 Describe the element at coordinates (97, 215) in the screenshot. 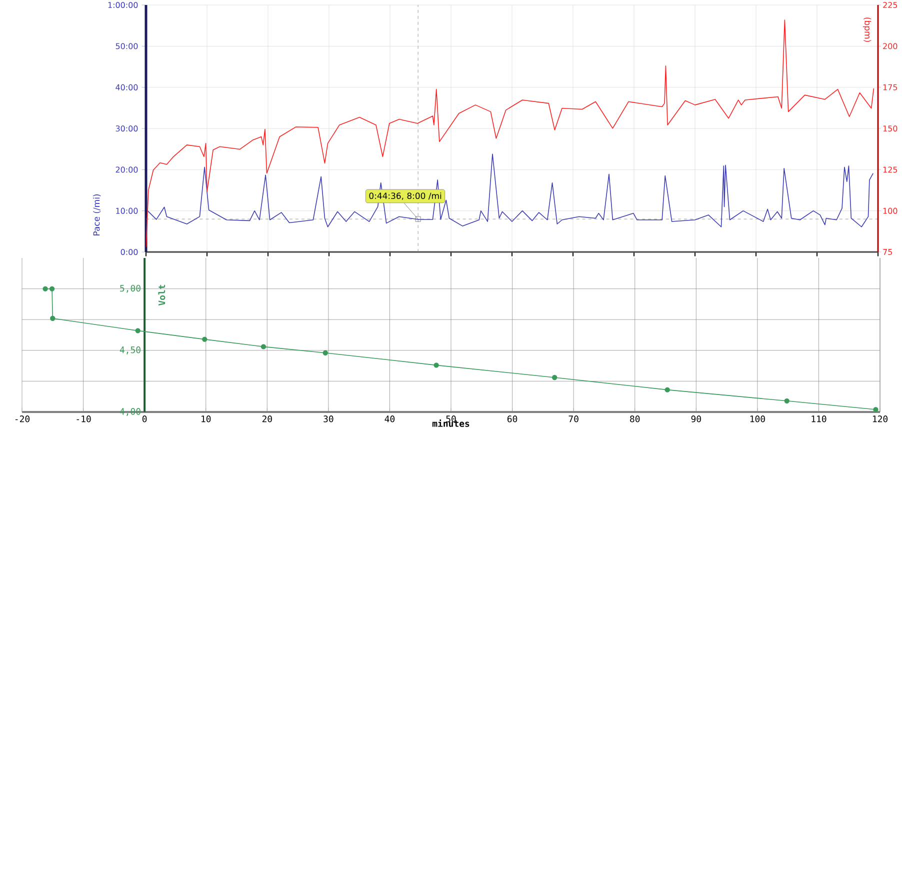

I see `y-axis-title: Pace (/mi)` at that location.